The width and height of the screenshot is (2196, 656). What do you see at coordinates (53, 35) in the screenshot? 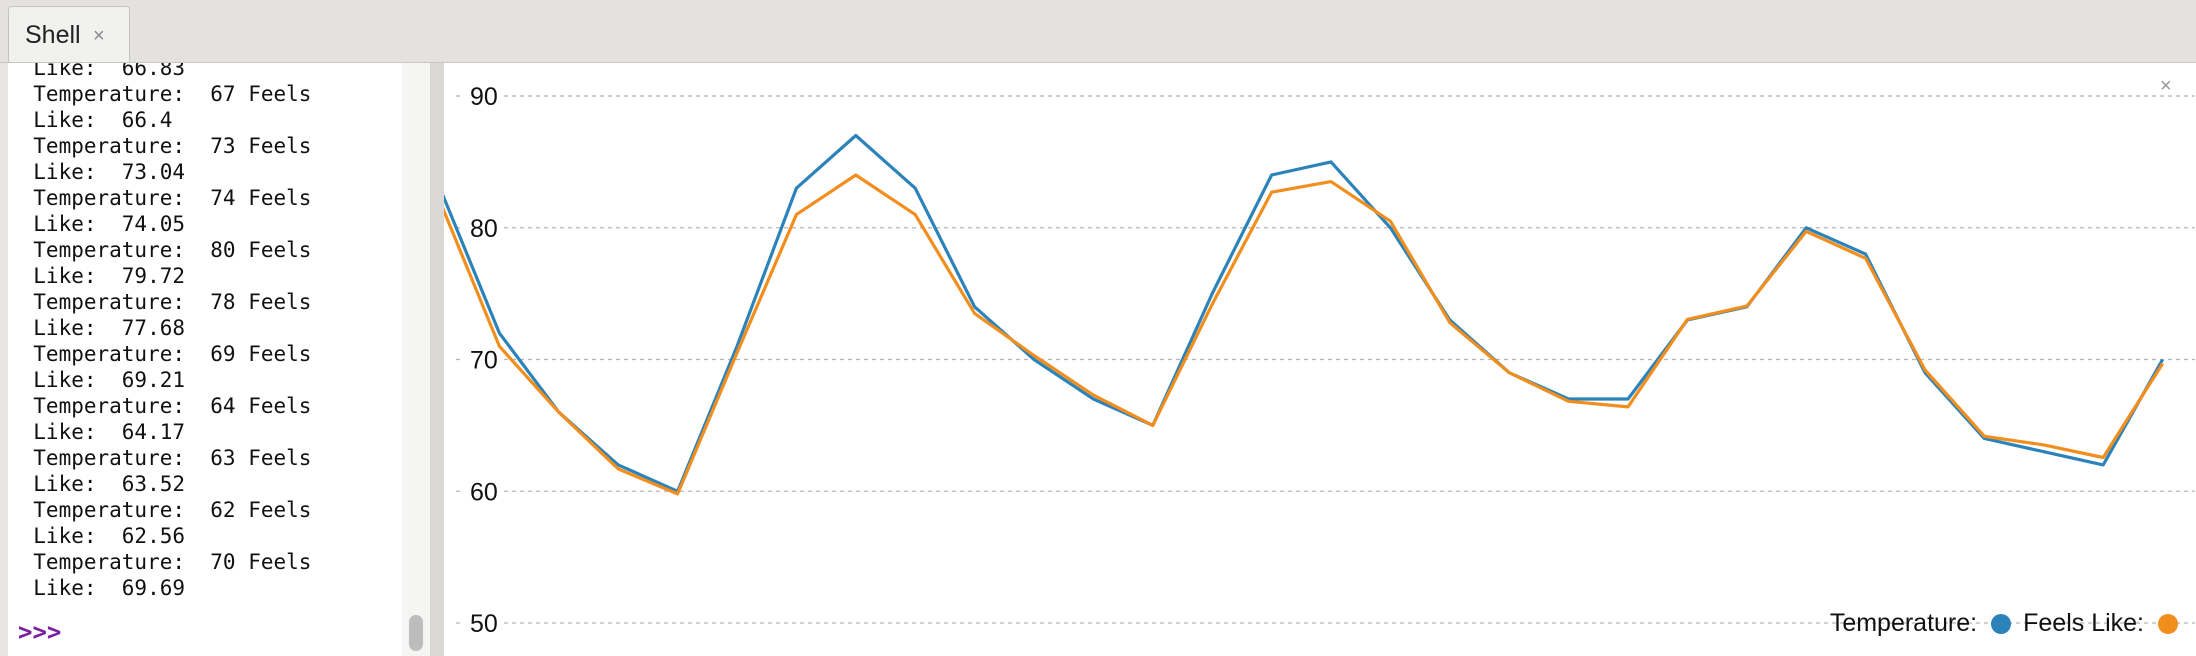
I see `tab-shell-label: Shell` at bounding box center [53, 35].